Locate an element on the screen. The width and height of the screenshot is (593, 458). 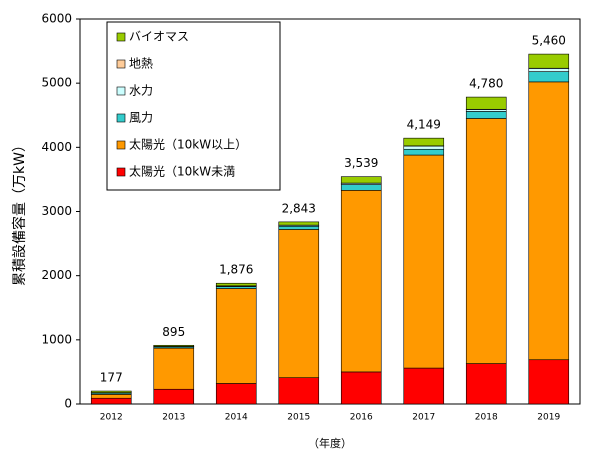
legend-label: 地熱 is located at coordinates (141, 64).